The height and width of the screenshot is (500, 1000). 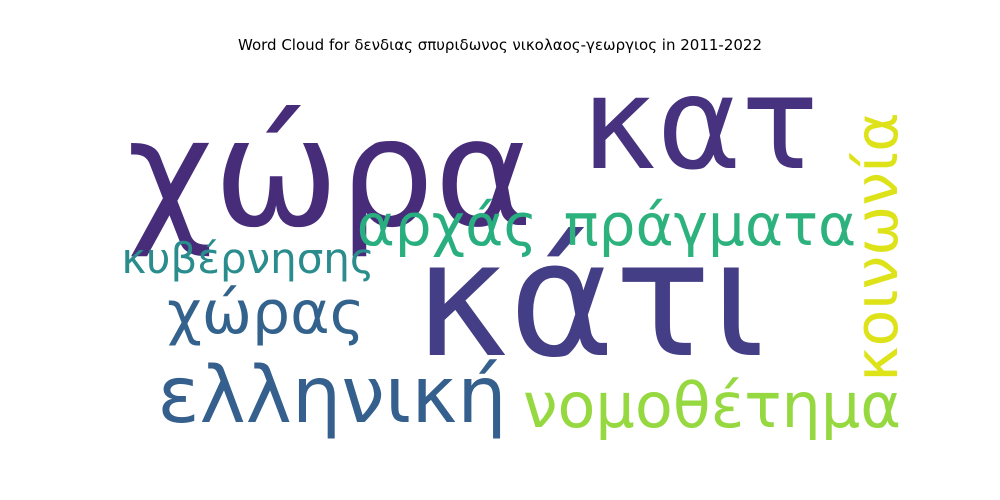 I want to click on word-kat: κατ, so click(x=700, y=124).